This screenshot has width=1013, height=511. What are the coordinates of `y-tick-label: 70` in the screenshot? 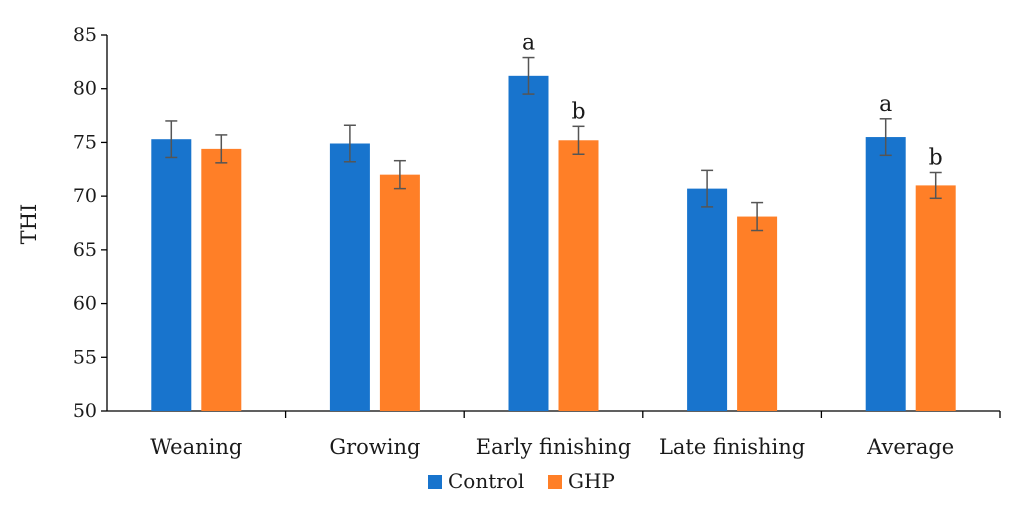 It's located at (85, 196).